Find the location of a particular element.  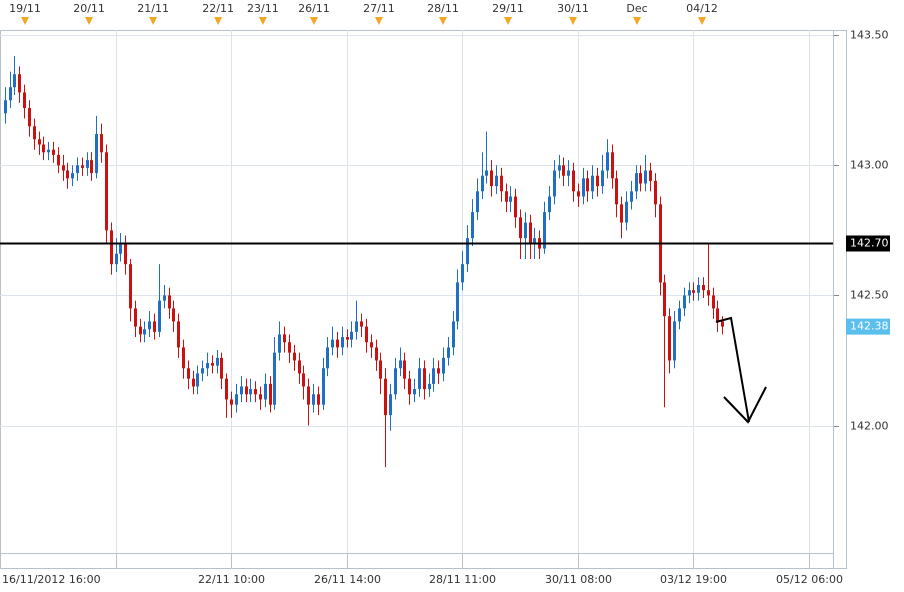

top-tick-label: 26/11 is located at coordinates (314, 8).